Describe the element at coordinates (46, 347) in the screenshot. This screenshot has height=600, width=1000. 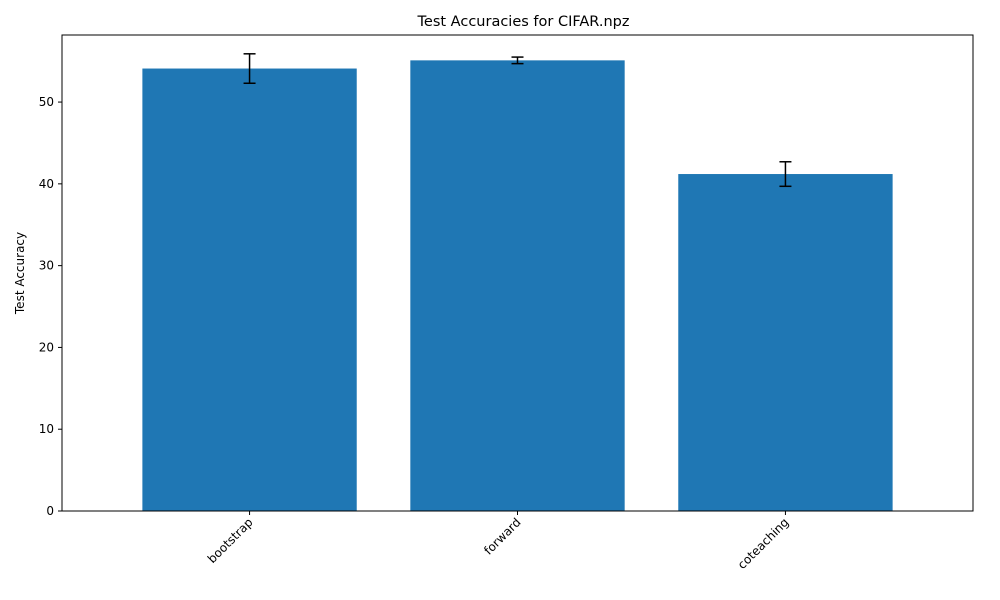
I see `y-tick-label: 20` at that location.